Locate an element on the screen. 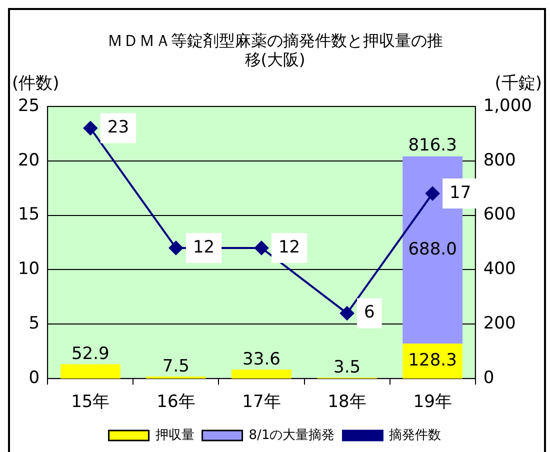 This screenshot has width=550, height=452. y2-tick-label: 200 is located at coordinates (499, 324).